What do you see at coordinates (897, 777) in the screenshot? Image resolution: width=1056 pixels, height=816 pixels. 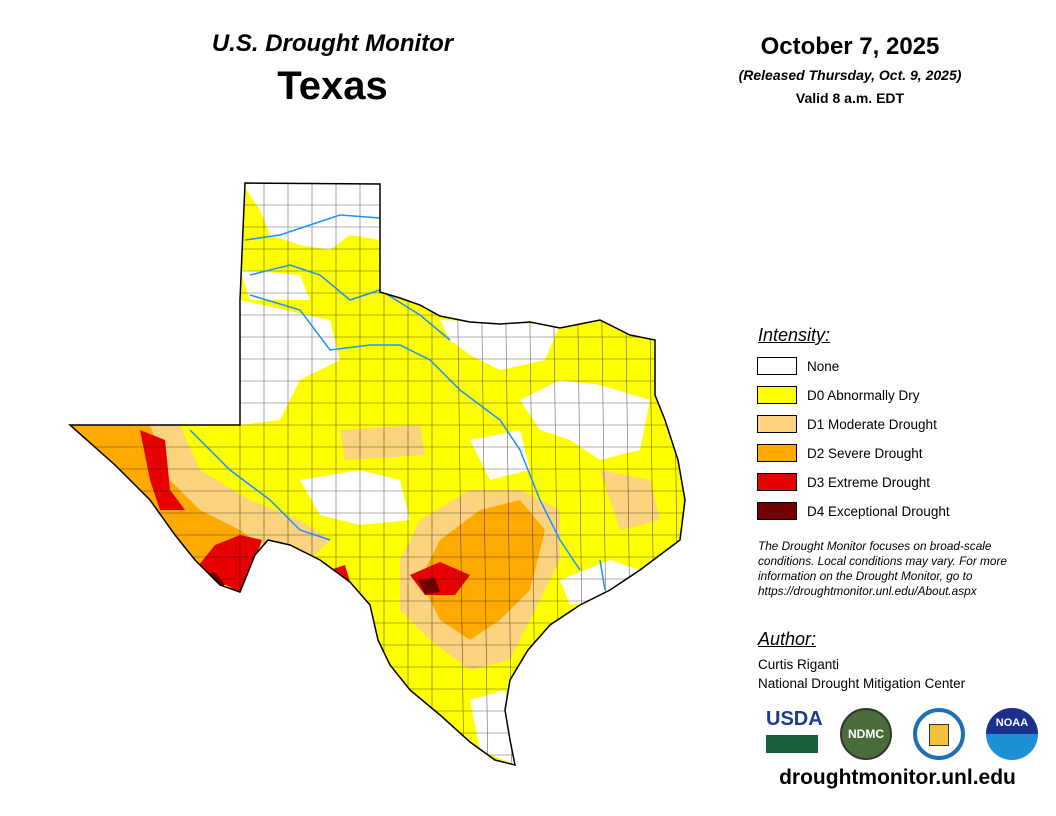 I see `website-link: droughtmonitor.unl.edu` at bounding box center [897, 777].